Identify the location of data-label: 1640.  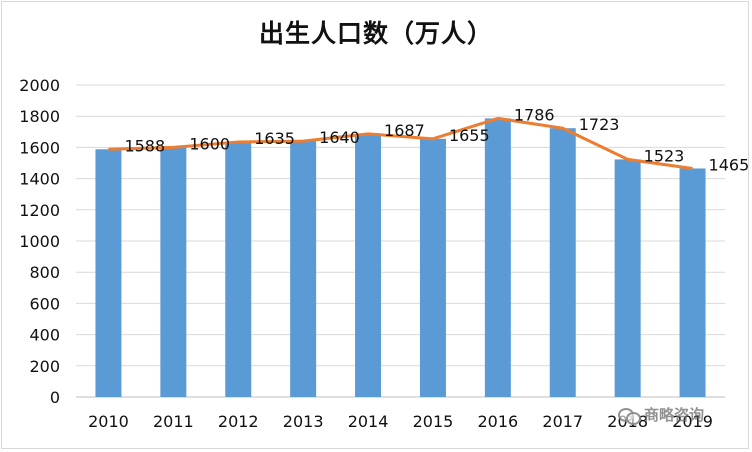
(339, 137).